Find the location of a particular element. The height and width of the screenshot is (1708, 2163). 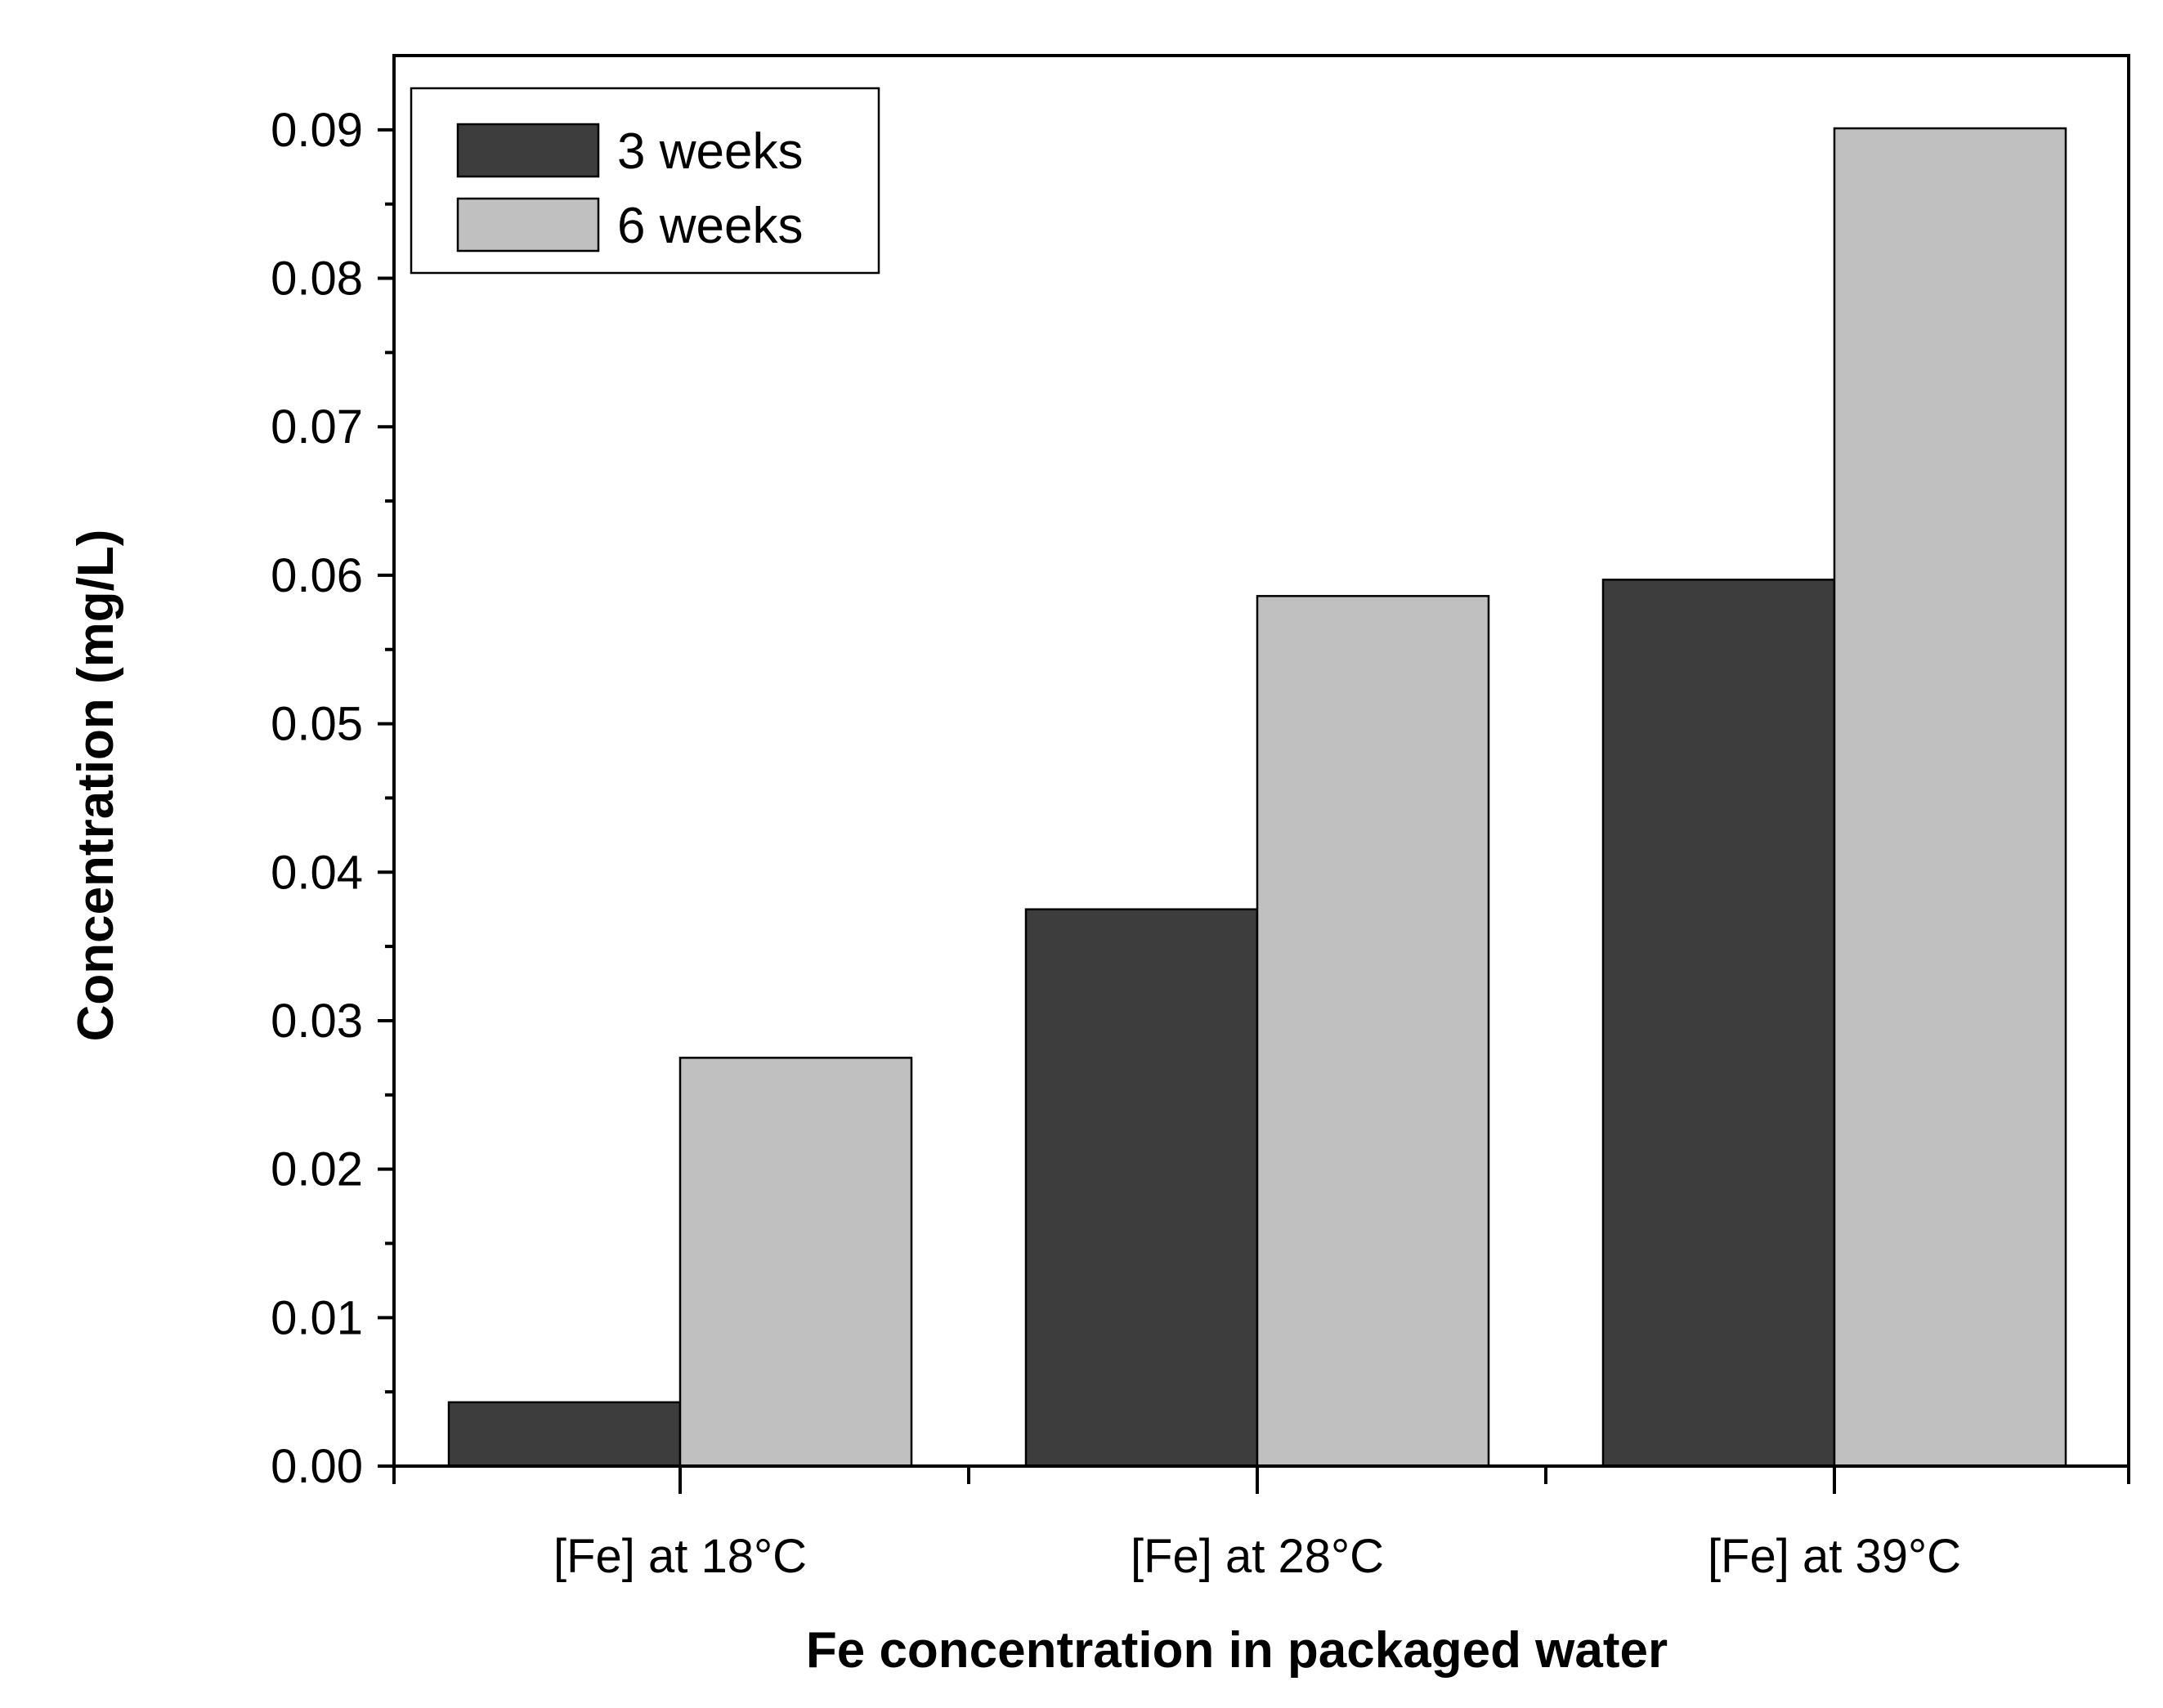

y-axis-title: Concentration (mg/L) is located at coordinates (96, 786).